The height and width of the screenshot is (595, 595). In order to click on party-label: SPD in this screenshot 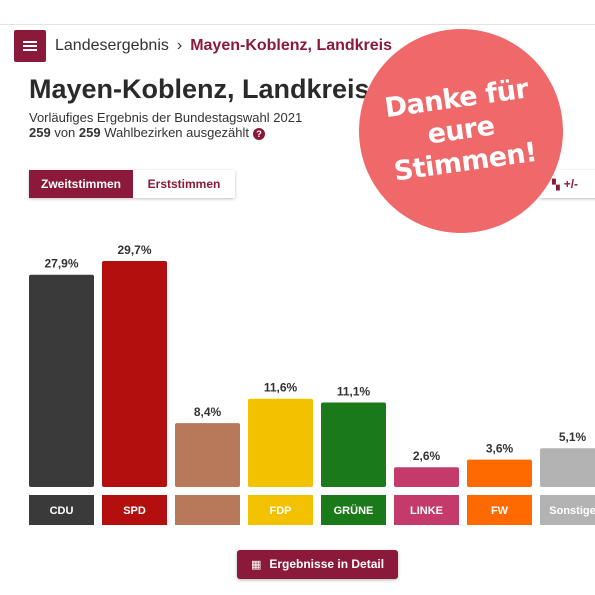, I will do `click(134, 511)`.